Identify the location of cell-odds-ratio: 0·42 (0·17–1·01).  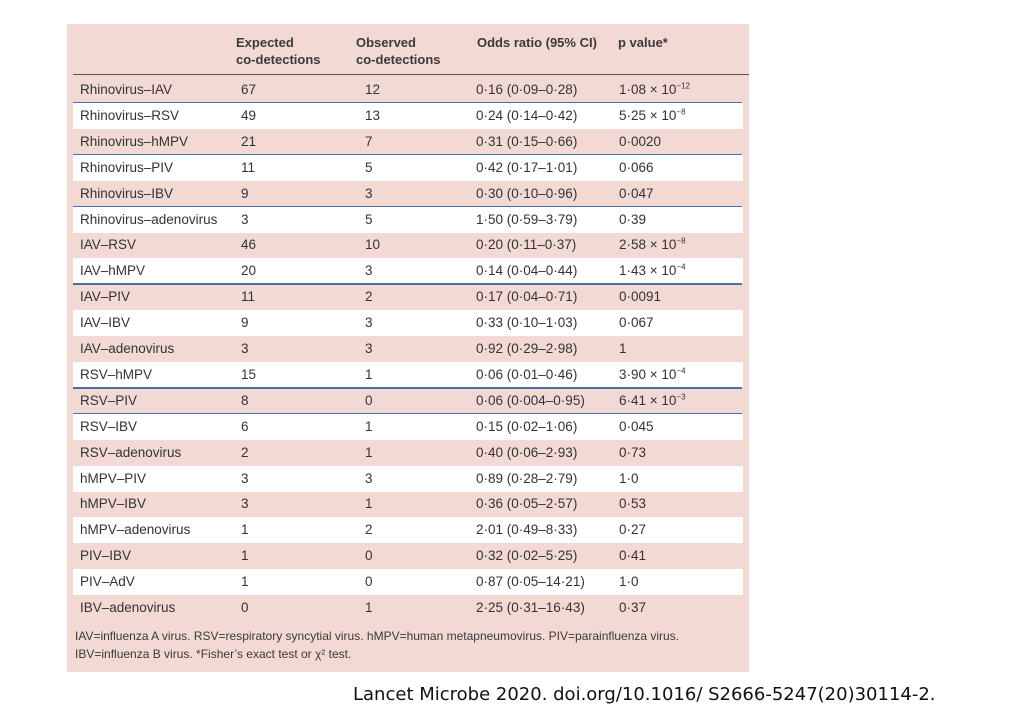
(527, 167).